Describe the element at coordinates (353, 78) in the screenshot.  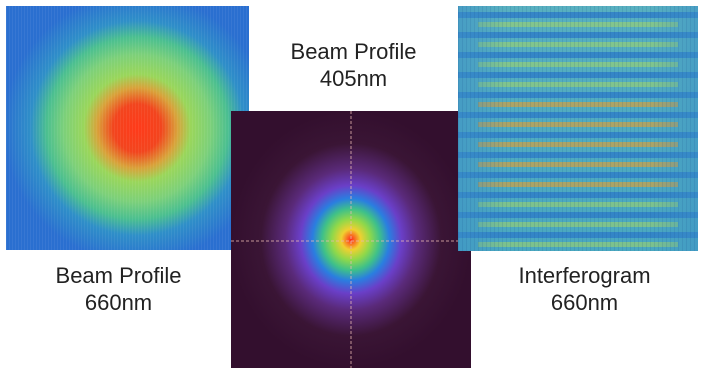
I see `caption-line-wavelength: 405nm` at that location.